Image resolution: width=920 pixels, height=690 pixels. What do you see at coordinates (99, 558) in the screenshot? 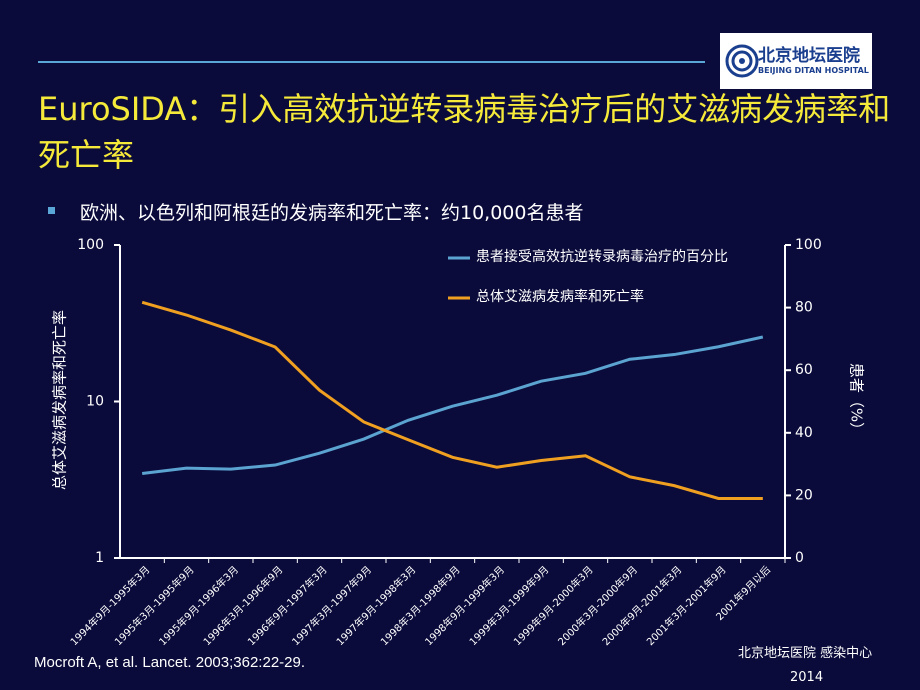
I see `y-tick-label: 1` at bounding box center [99, 558].